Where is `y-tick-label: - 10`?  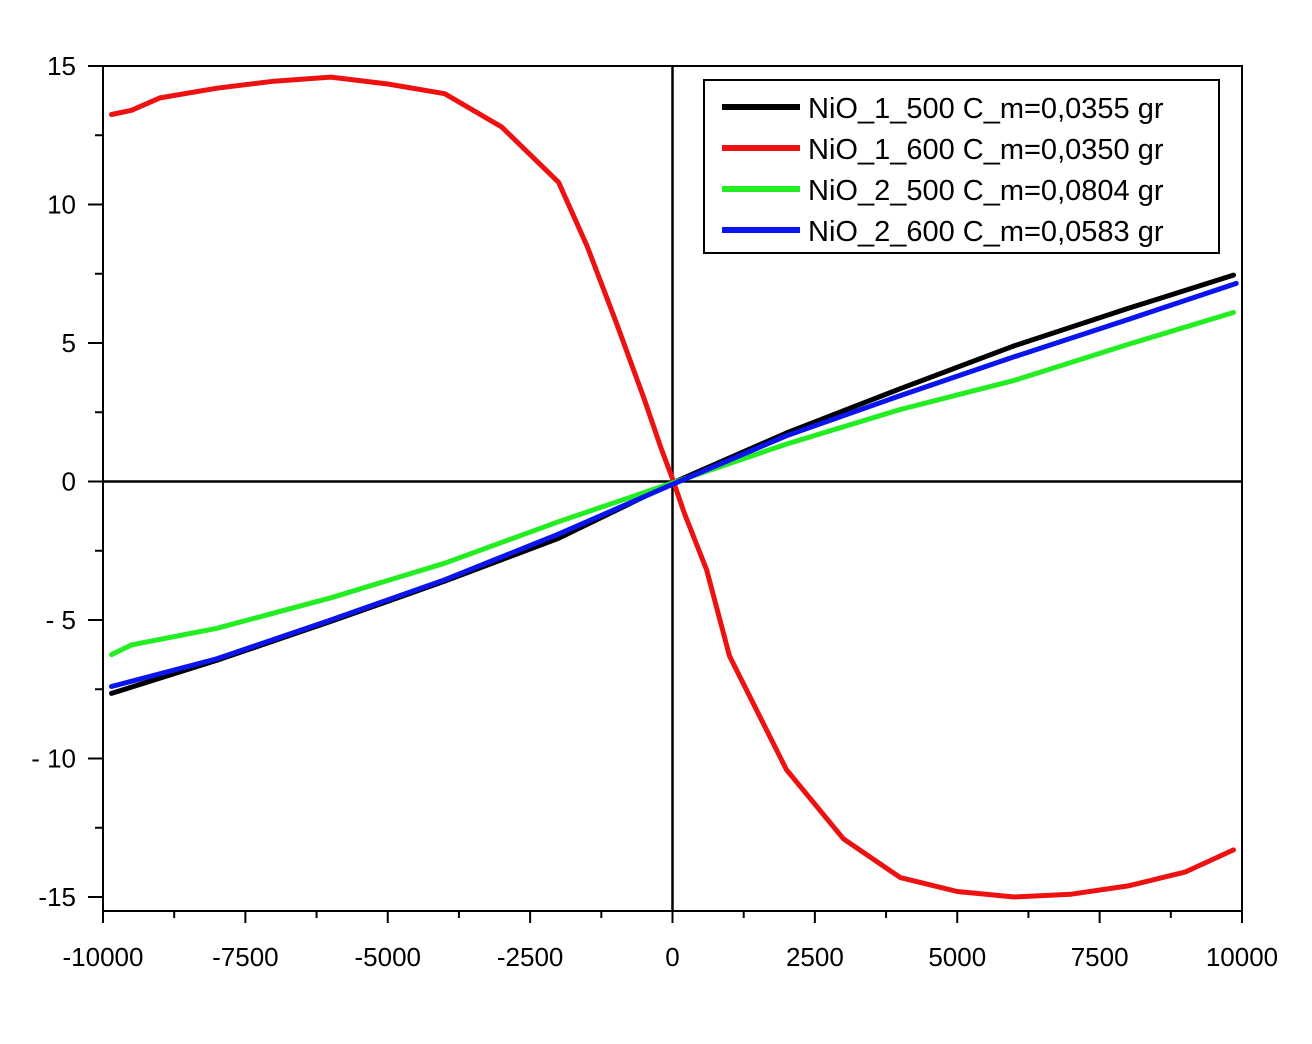 y-tick-label: - 10 is located at coordinates (53, 759).